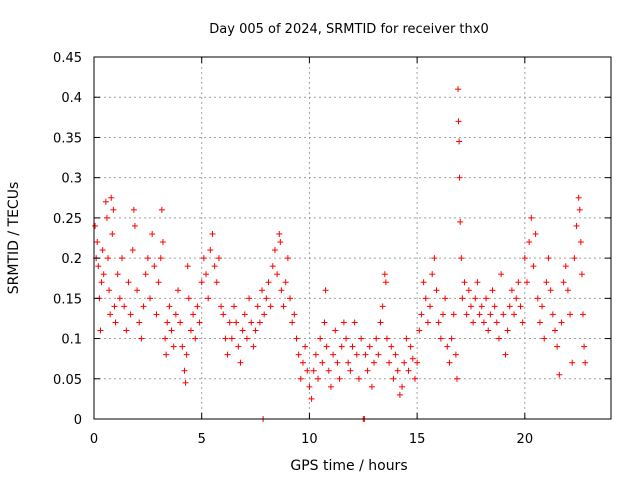  What do you see at coordinates (417, 439) in the screenshot?
I see `x-tick-label: 15` at bounding box center [417, 439].